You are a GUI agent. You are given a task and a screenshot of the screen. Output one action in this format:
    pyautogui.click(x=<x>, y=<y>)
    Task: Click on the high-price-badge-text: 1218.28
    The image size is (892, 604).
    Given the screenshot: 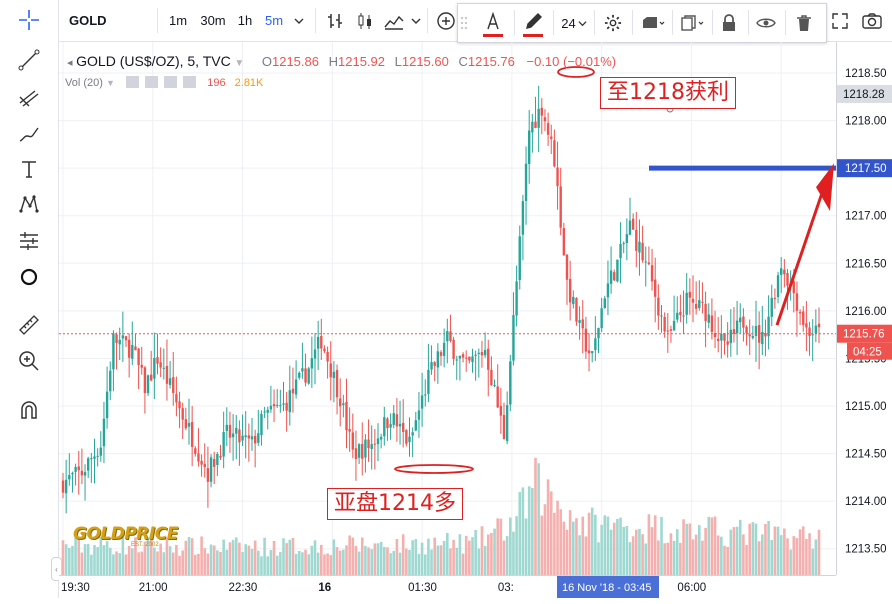 What is the action you would take?
    pyautogui.click(x=864, y=95)
    